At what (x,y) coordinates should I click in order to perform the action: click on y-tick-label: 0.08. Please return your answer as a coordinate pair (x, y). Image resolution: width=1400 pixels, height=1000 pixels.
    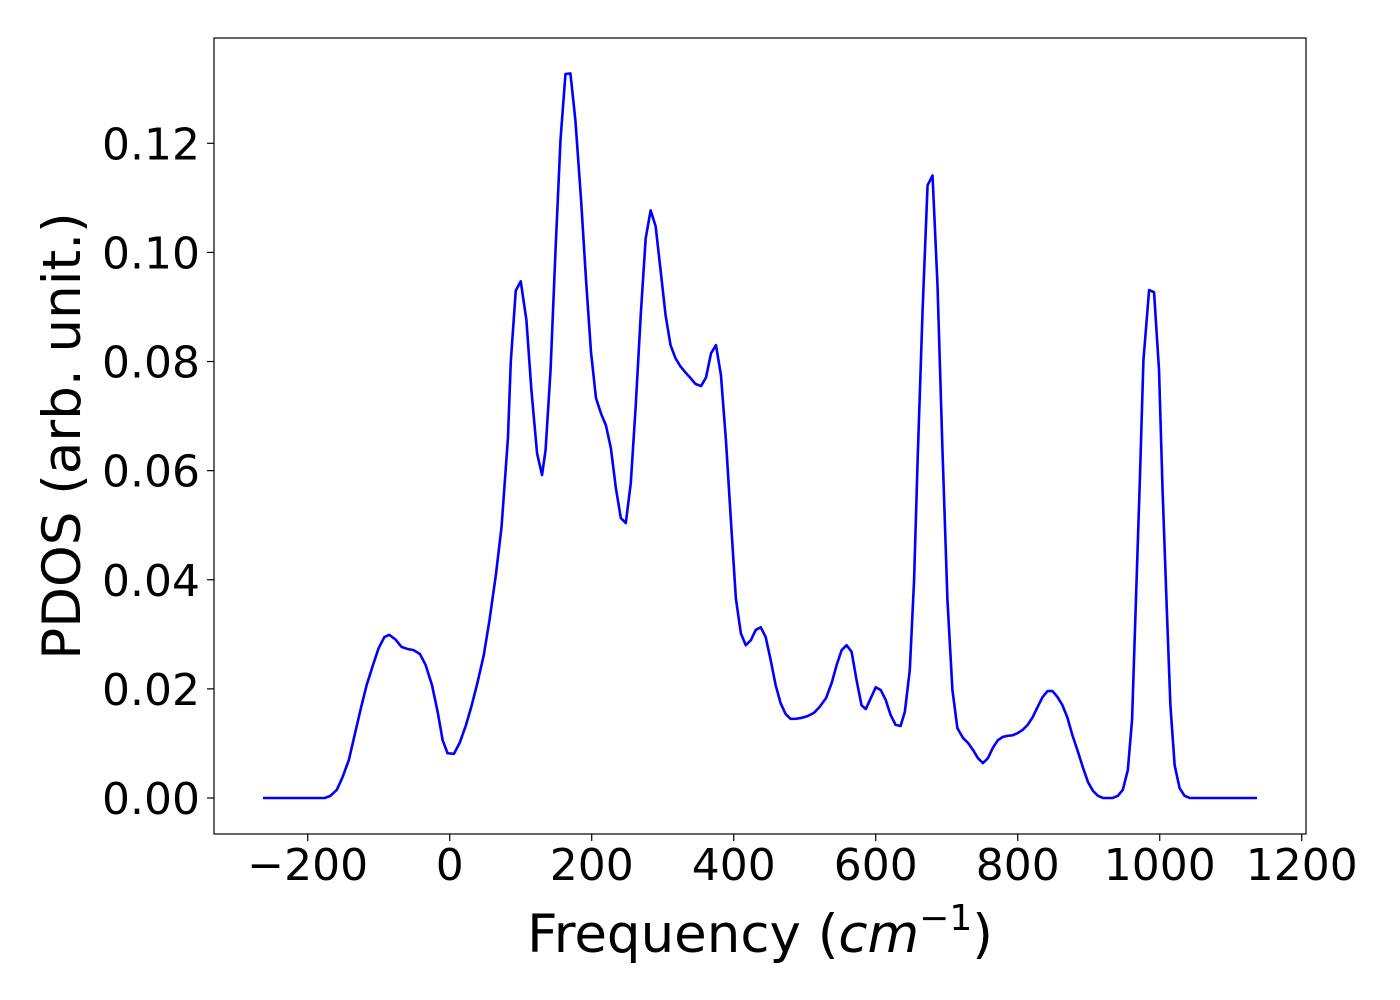
    Looking at the image, I should click on (151, 363).